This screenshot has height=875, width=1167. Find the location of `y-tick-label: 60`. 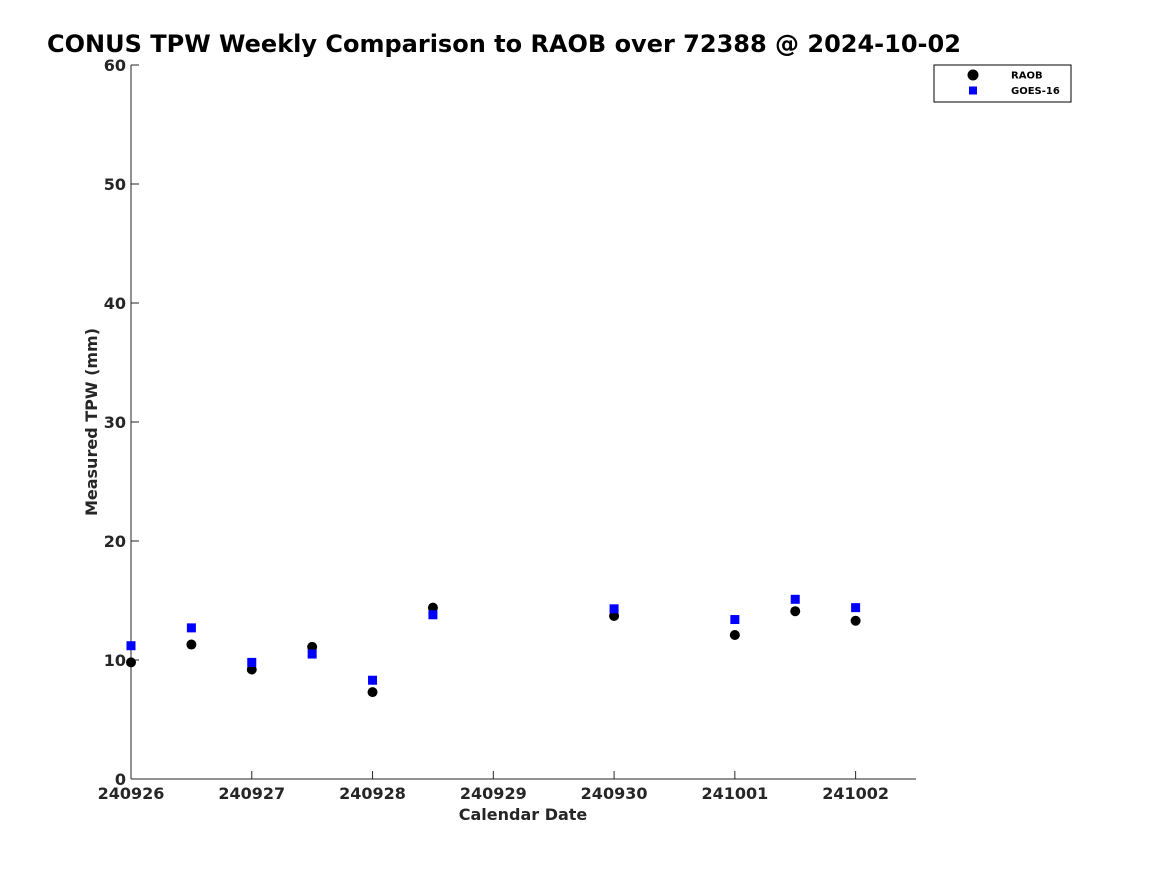

y-tick-label: 60 is located at coordinates (115, 65).